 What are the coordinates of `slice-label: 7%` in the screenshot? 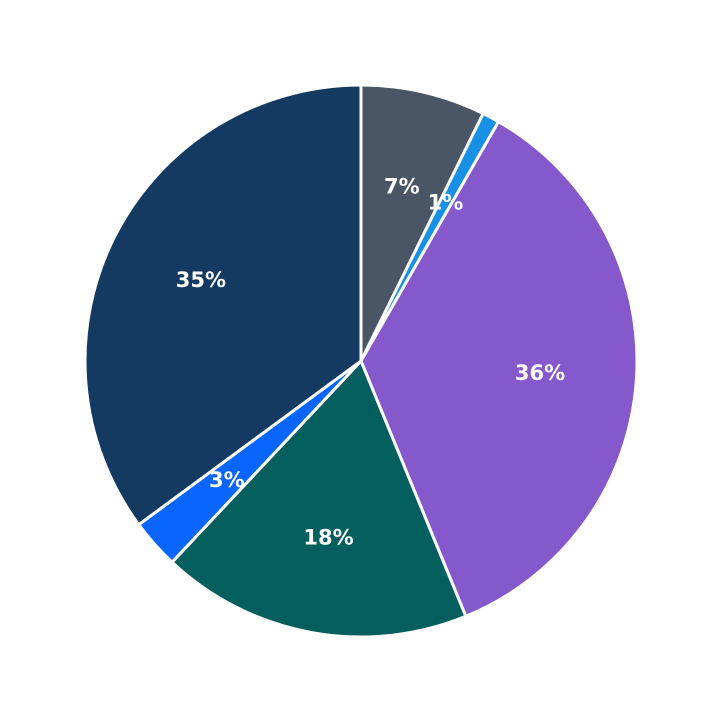 It's located at (402, 186).